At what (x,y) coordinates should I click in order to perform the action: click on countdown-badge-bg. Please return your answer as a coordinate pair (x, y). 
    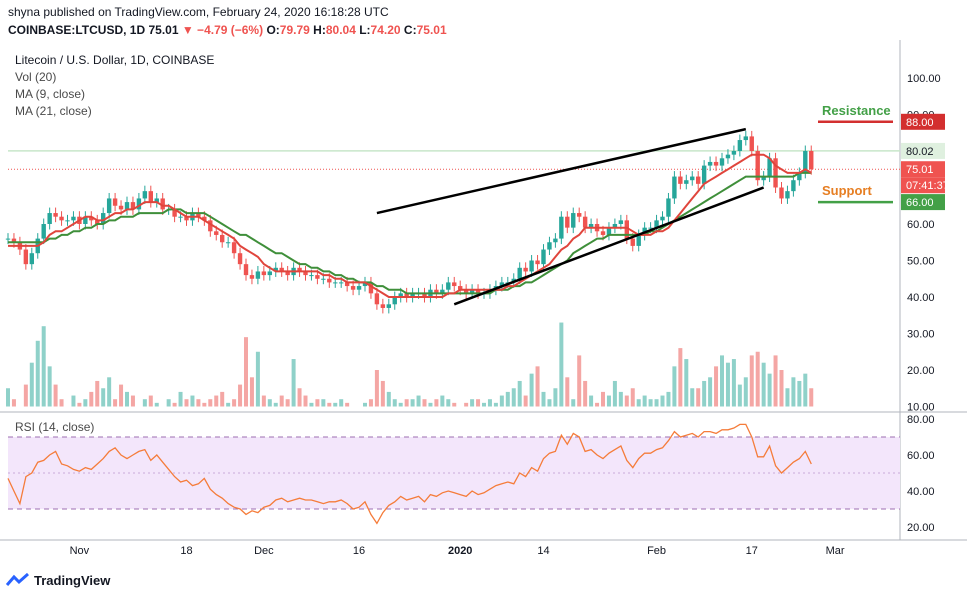
    Looking at the image, I should click on (923, 185).